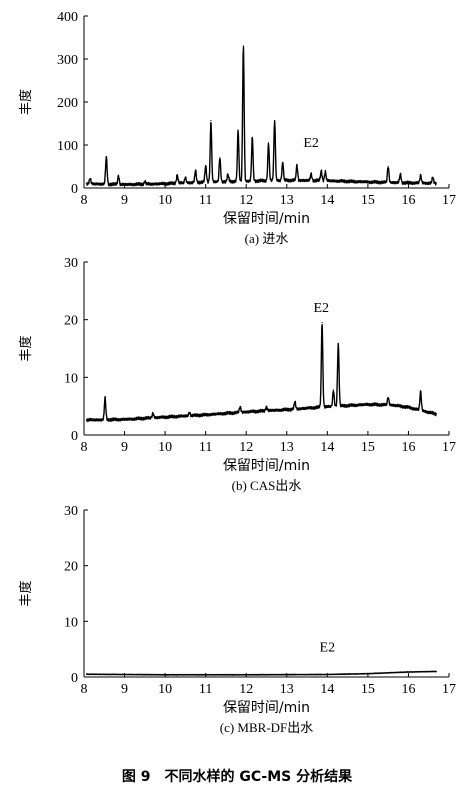 The height and width of the screenshot is (799, 474). What do you see at coordinates (267, 727) in the screenshot?
I see `panel-subtitle: (c) MBR-DF出水` at bounding box center [267, 727].